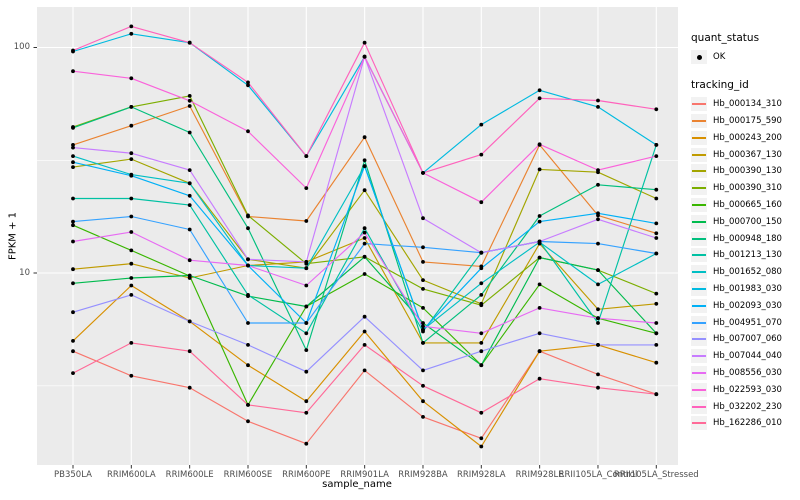 The height and width of the screenshot is (500, 800). I want to click on legend-item-label: Hb_032202_230, so click(747, 406).